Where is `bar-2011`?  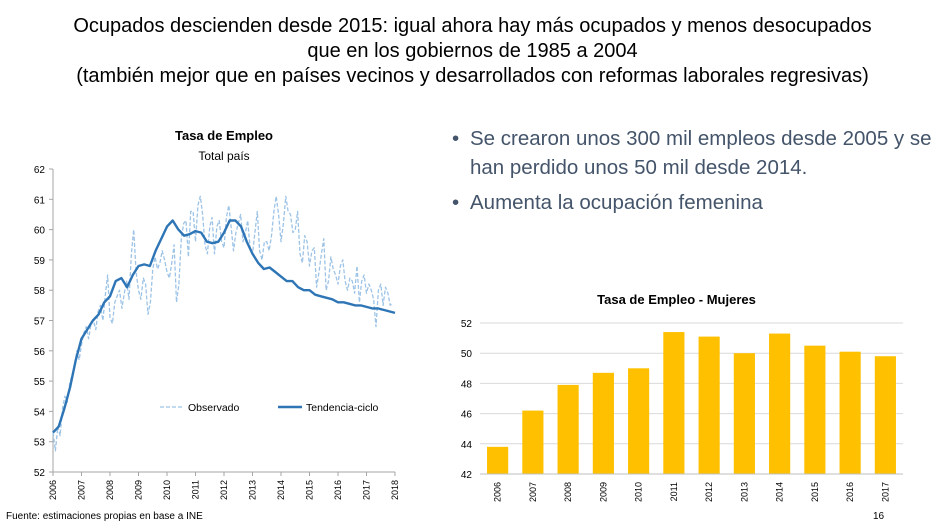
bar-2011 is located at coordinates (674, 403).